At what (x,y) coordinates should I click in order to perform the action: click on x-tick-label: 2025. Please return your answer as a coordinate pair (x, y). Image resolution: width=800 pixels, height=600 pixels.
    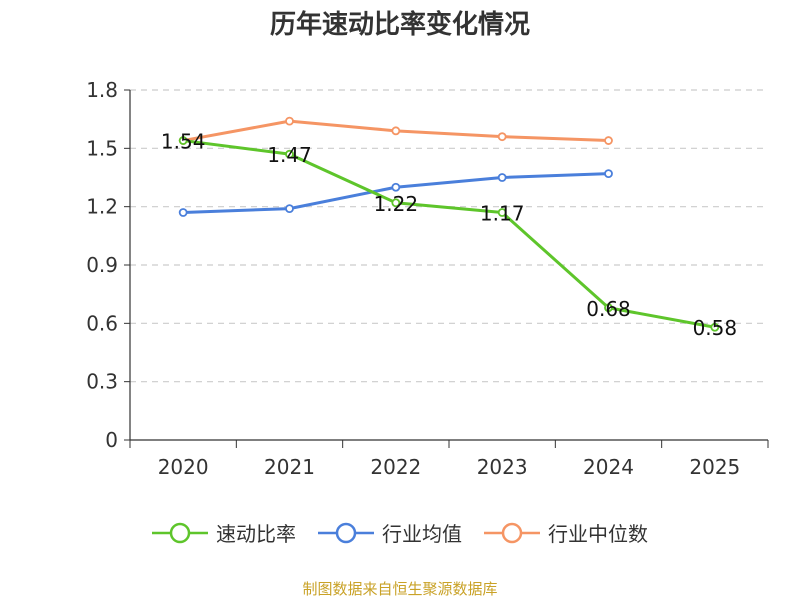
    Looking at the image, I should click on (714, 467).